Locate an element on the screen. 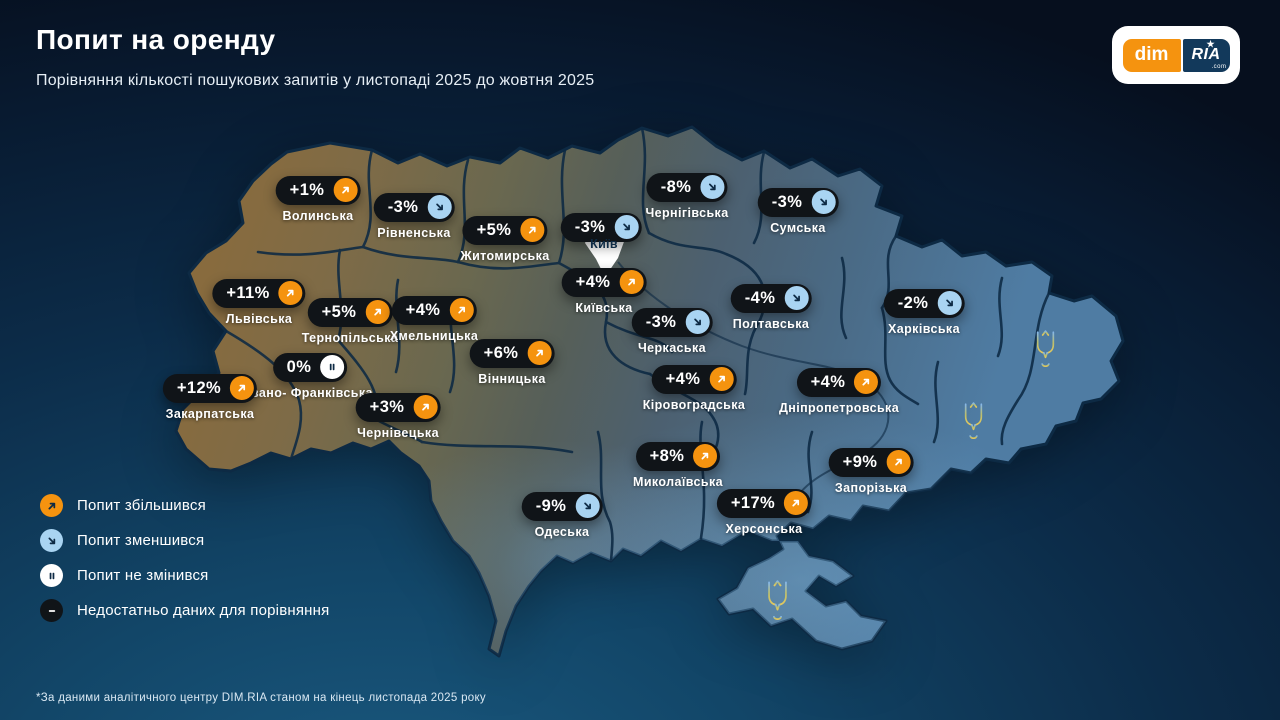  region-value: -9% is located at coordinates (551, 505).